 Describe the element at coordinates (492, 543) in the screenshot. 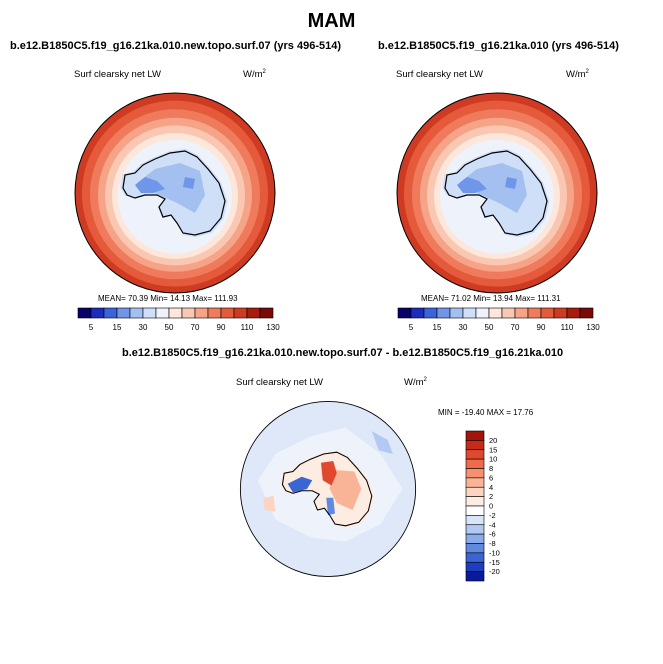

I see `colorbar-3-tick-label: -8` at that location.